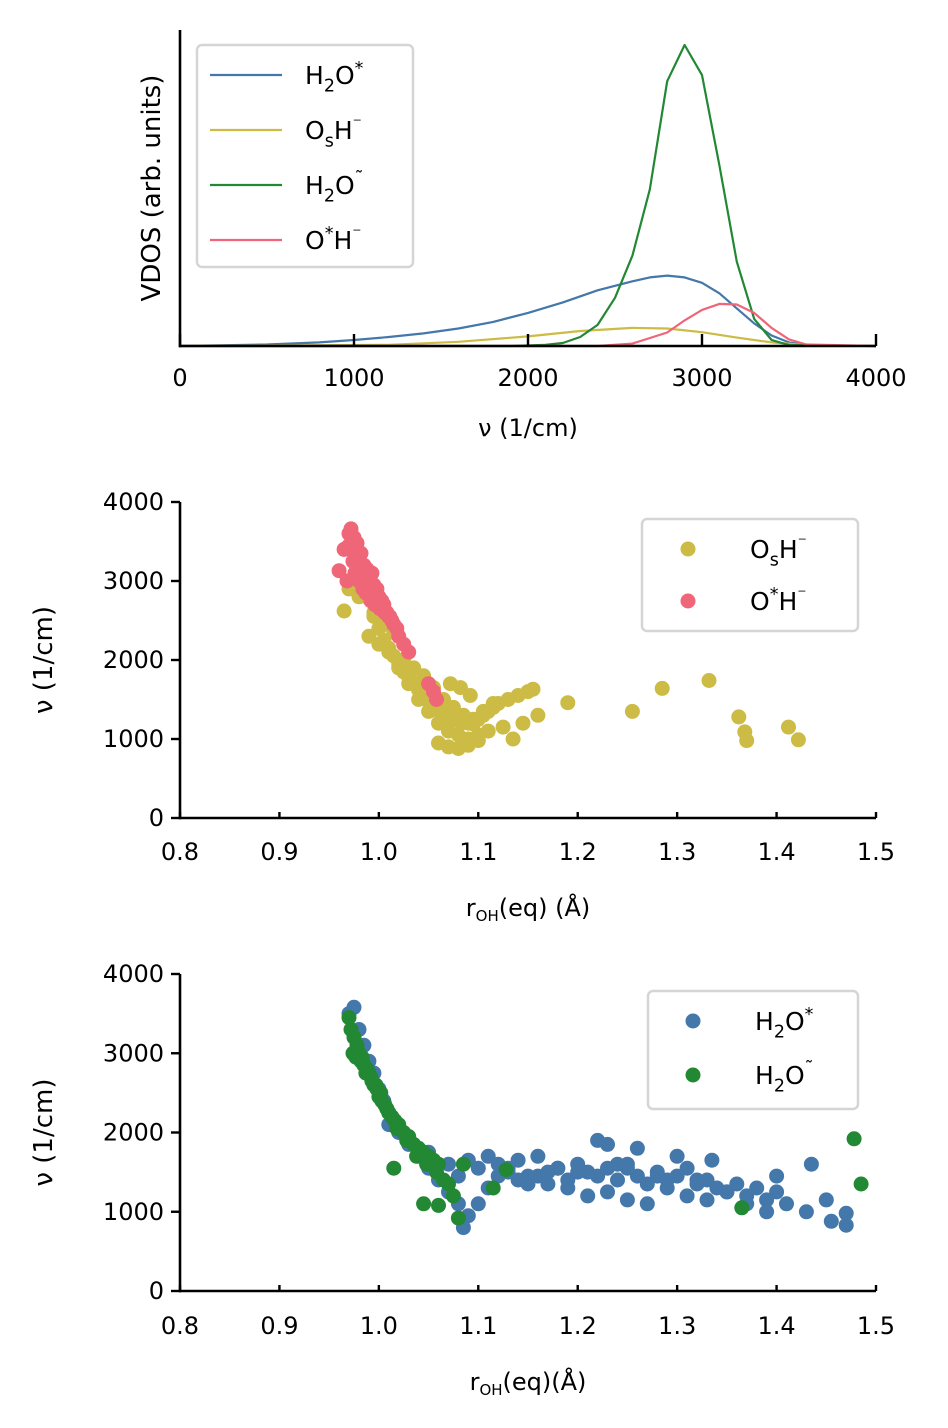 The image size is (948, 1428). I want to click on data-layer, so click(568, 638).